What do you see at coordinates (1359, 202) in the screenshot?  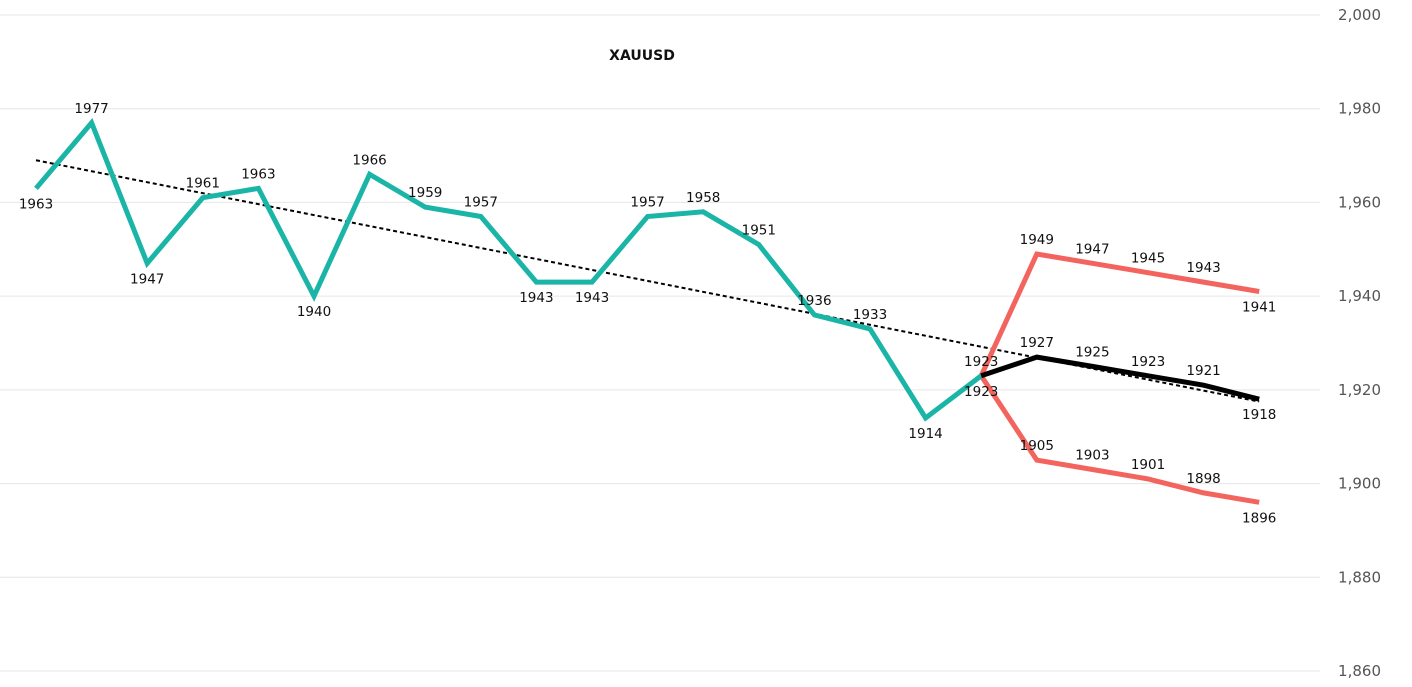 I see `y-tick-label-1960: 1,960` at bounding box center [1359, 202].